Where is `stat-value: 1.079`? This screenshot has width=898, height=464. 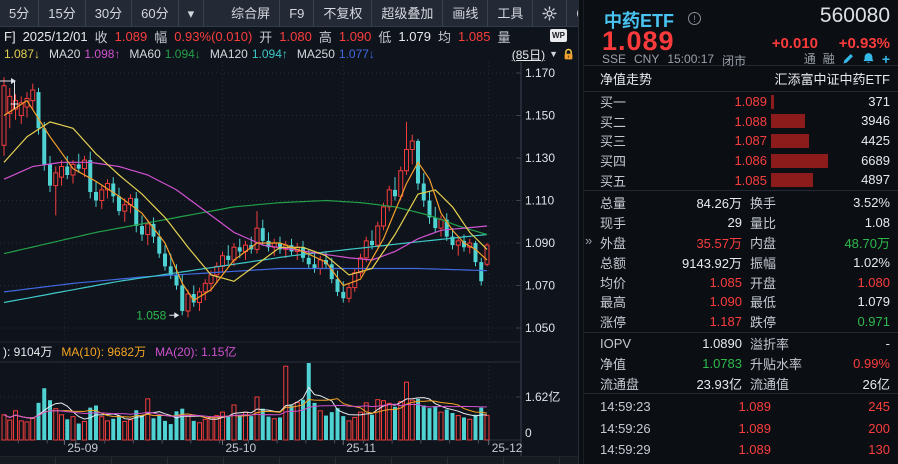
stat-value: 1.079 is located at coordinates (873, 302).